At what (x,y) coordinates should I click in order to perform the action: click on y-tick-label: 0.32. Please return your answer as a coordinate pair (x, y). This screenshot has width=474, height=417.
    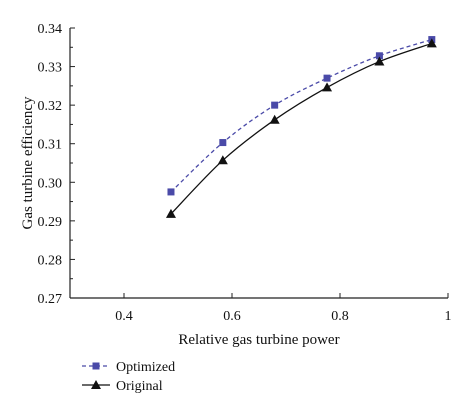
    Looking at the image, I should click on (50, 106).